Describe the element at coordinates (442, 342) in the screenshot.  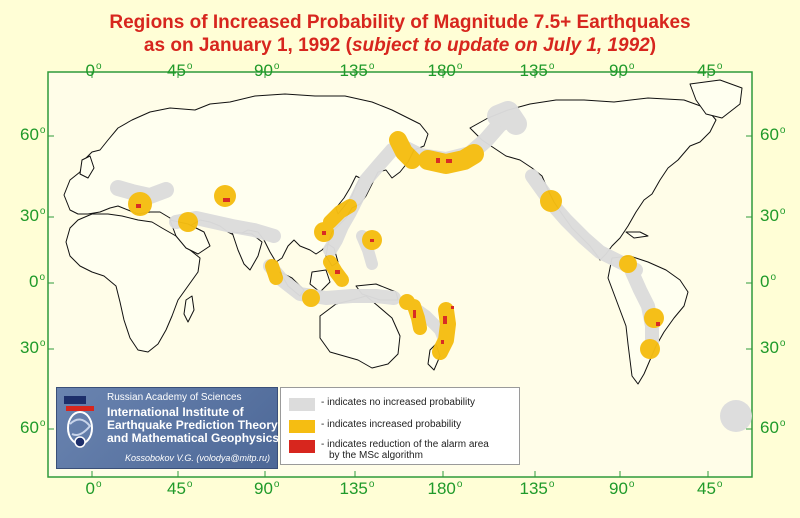
I see `red-region-kermadec-south` at that location.